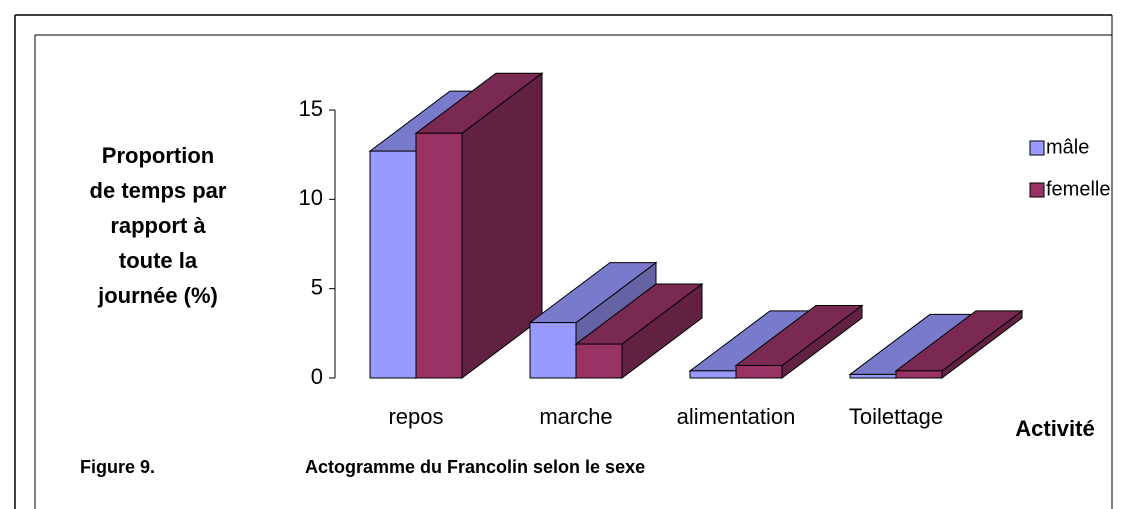 This screenshot has width=1125, height=509. I want to click on x-tick-label: Toilettage, so click(896, 416).